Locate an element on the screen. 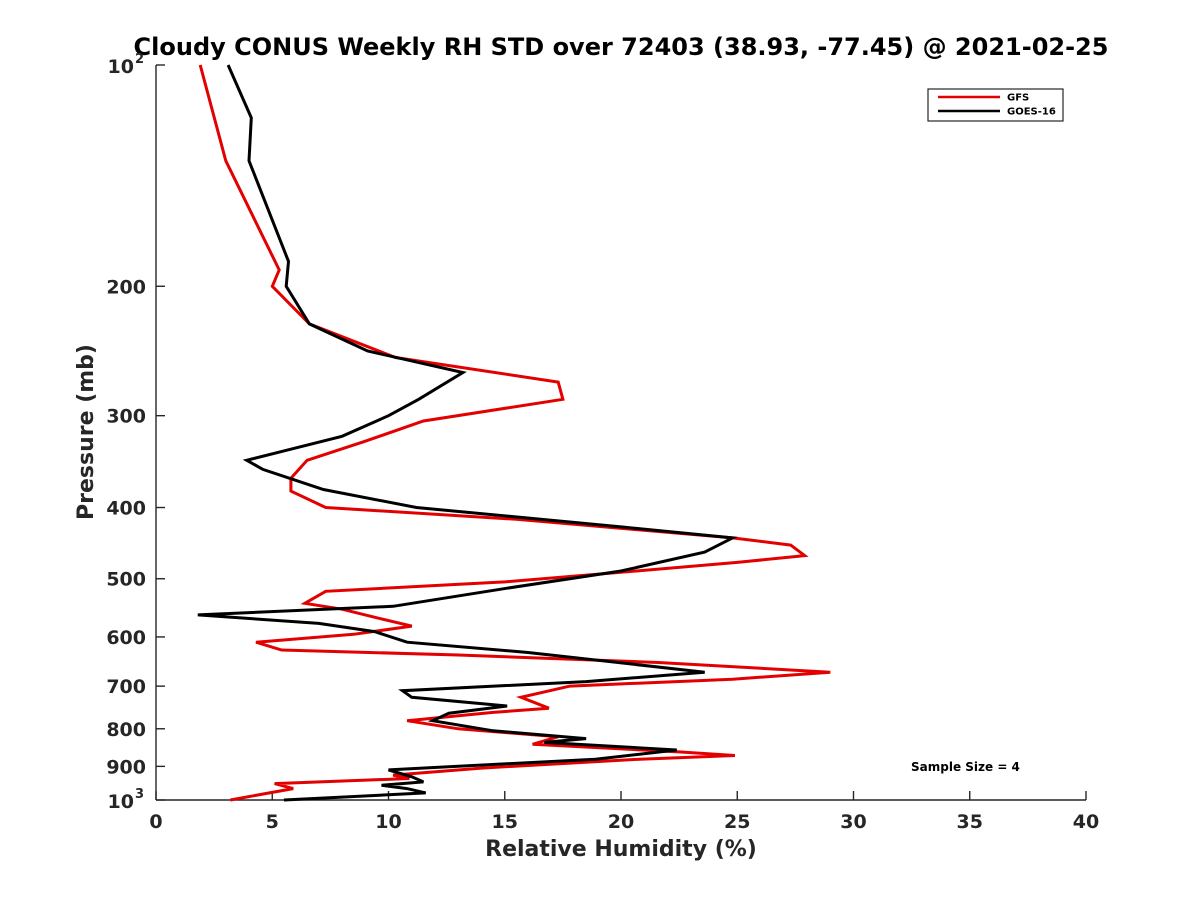 This screenshot has height=900, width=1200. x-axis-ticks: 0 5 10 15 20 25 30 35 40 is located at coordinates (624, 812).